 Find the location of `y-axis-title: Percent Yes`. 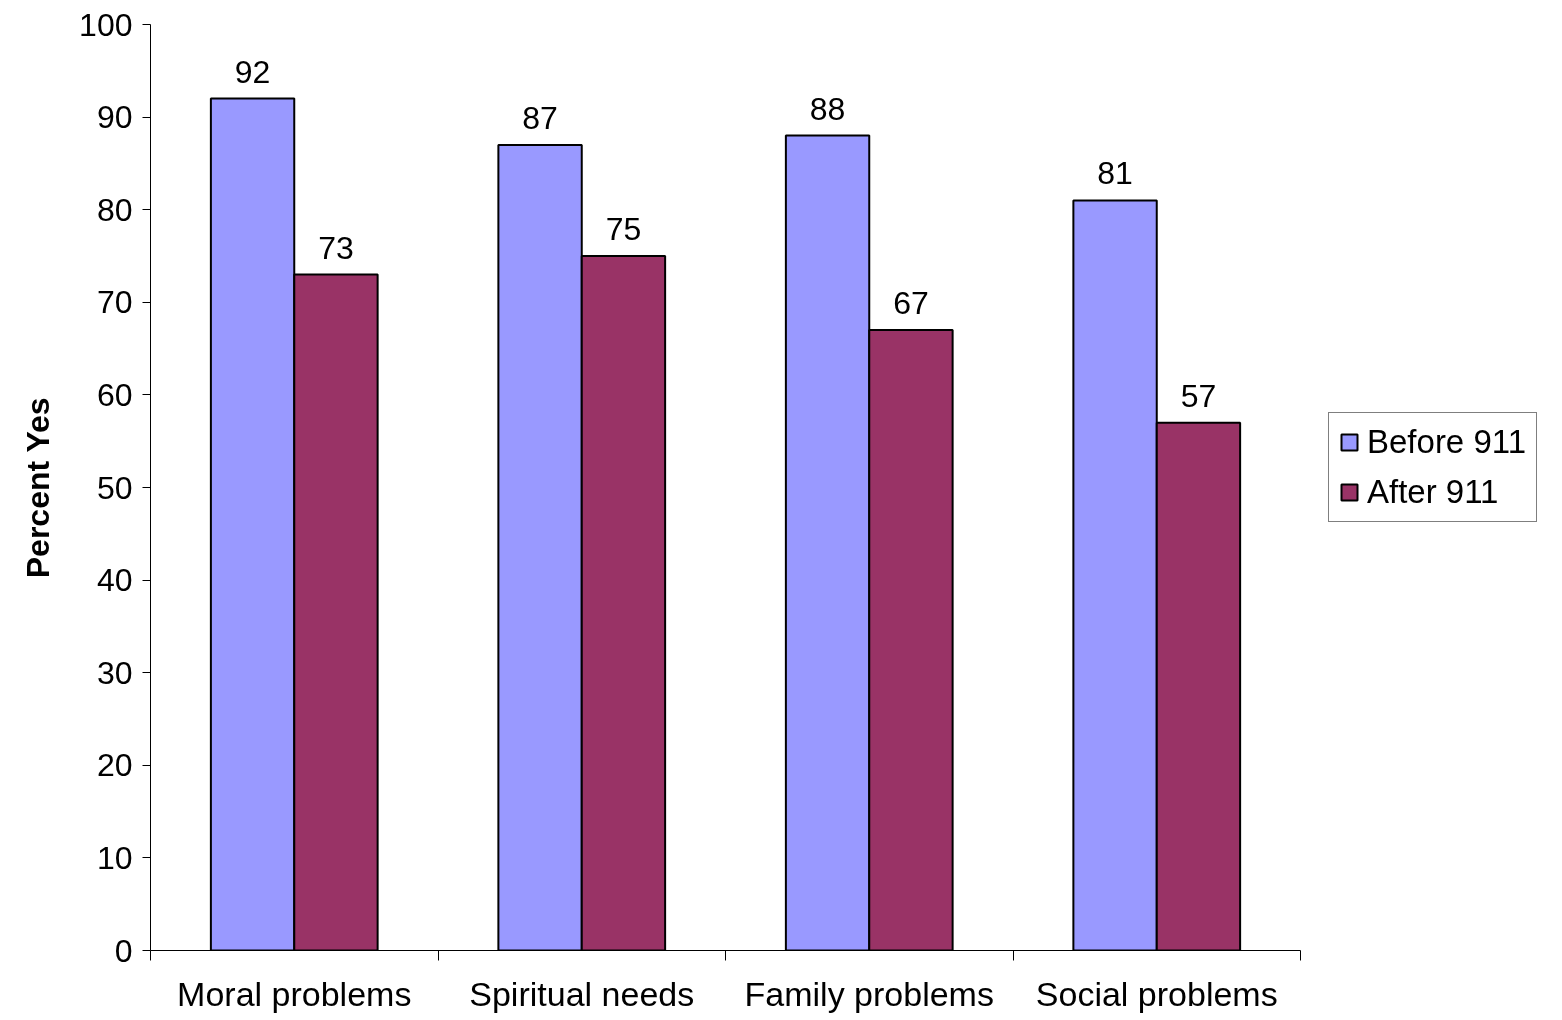

y-axis-title: Percent Yes is located at coordinates (38, 488).